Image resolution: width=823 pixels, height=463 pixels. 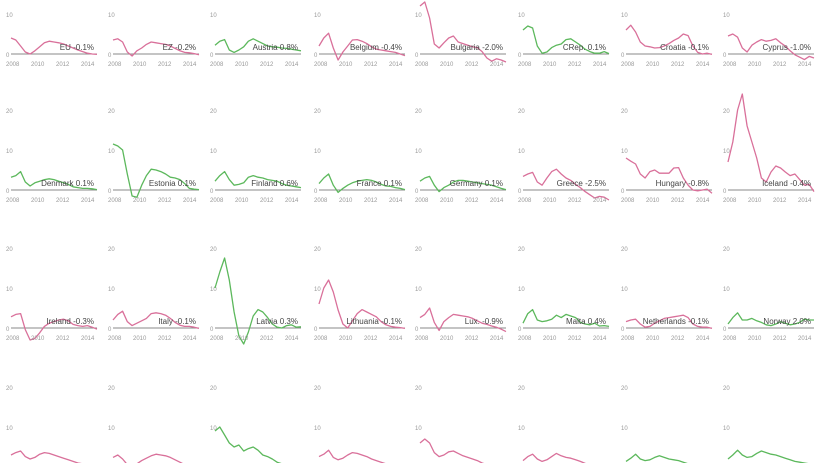 I want to click on panel-label: Lux. -0.9%, so click(x=484, y=321).